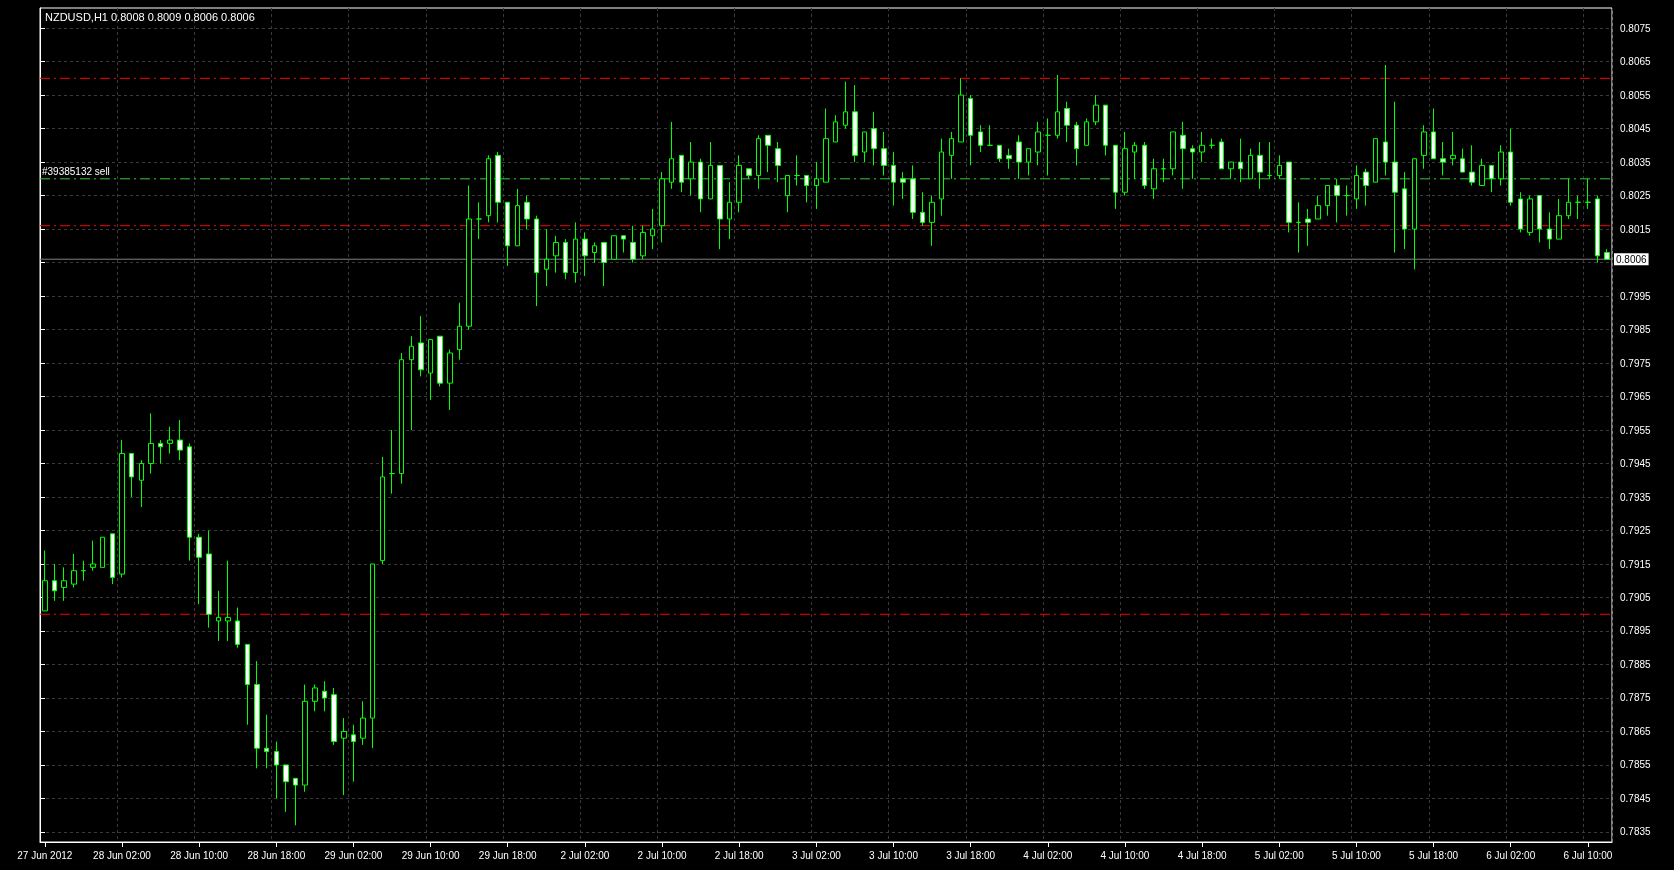 The width and height of the screenshot is (1674, 870). I want to click on x-tick-label: 28 Jun 02:00, so click(122, 855).